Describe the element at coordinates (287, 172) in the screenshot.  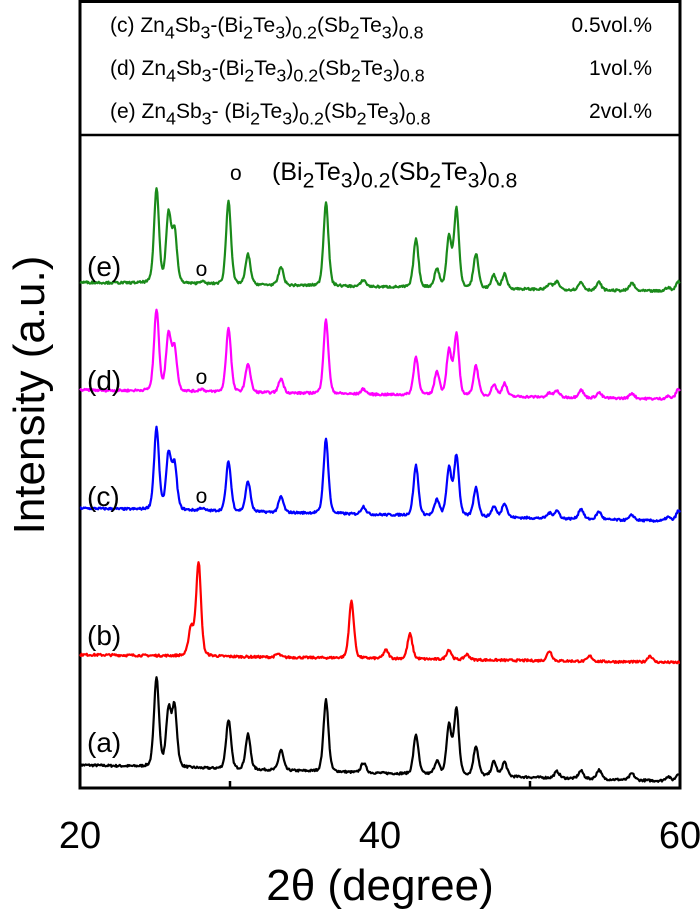
I see `formula-text: (Bi` at that location.